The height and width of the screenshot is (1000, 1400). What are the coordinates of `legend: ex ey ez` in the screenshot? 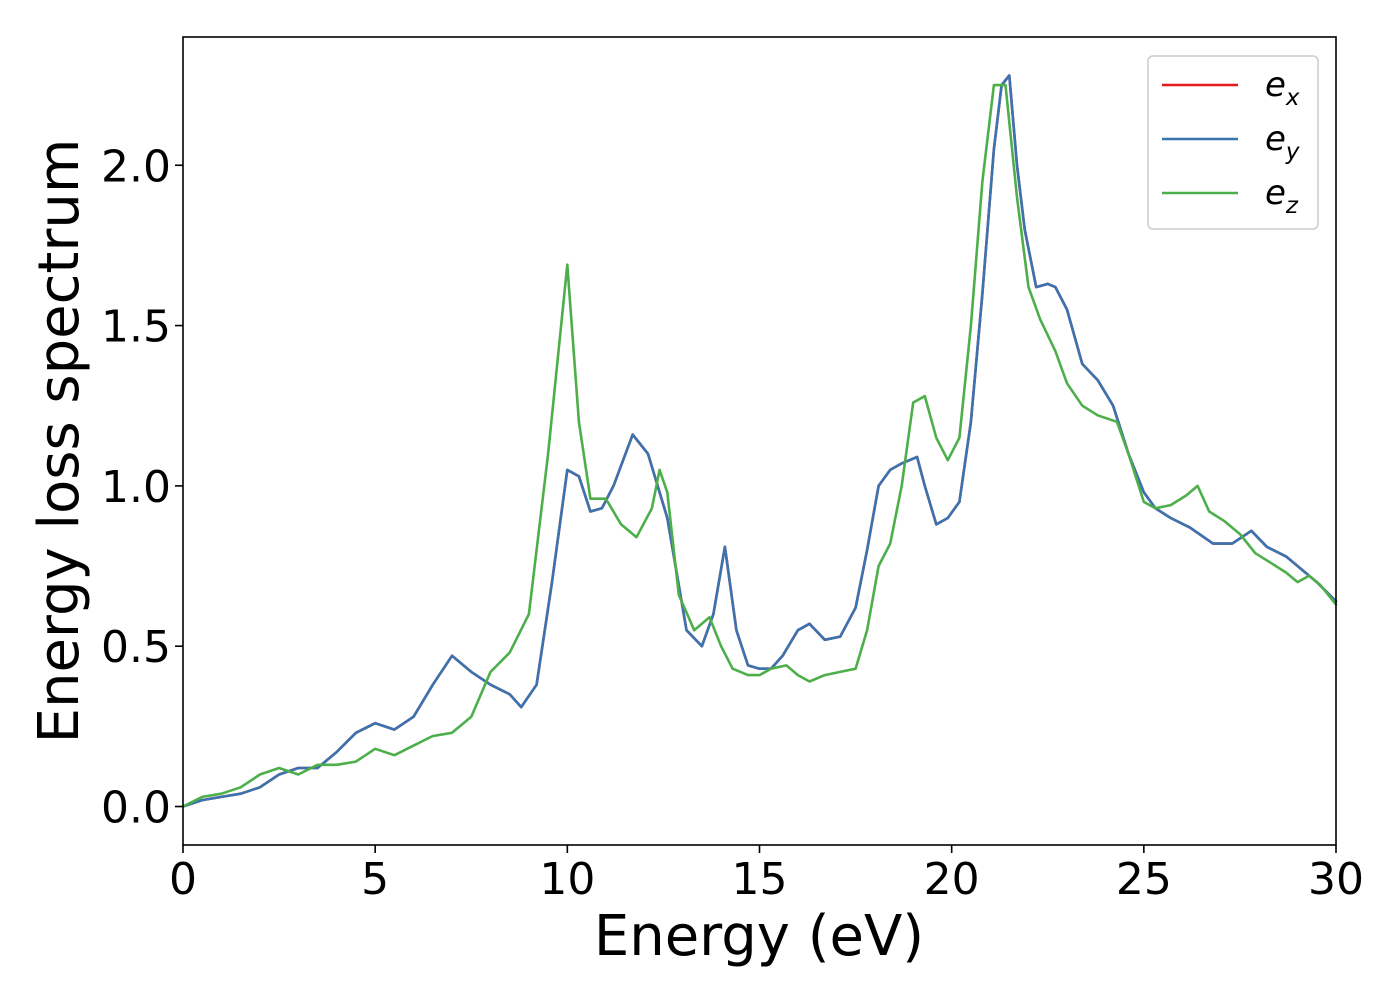 It's located at (1233, 142).